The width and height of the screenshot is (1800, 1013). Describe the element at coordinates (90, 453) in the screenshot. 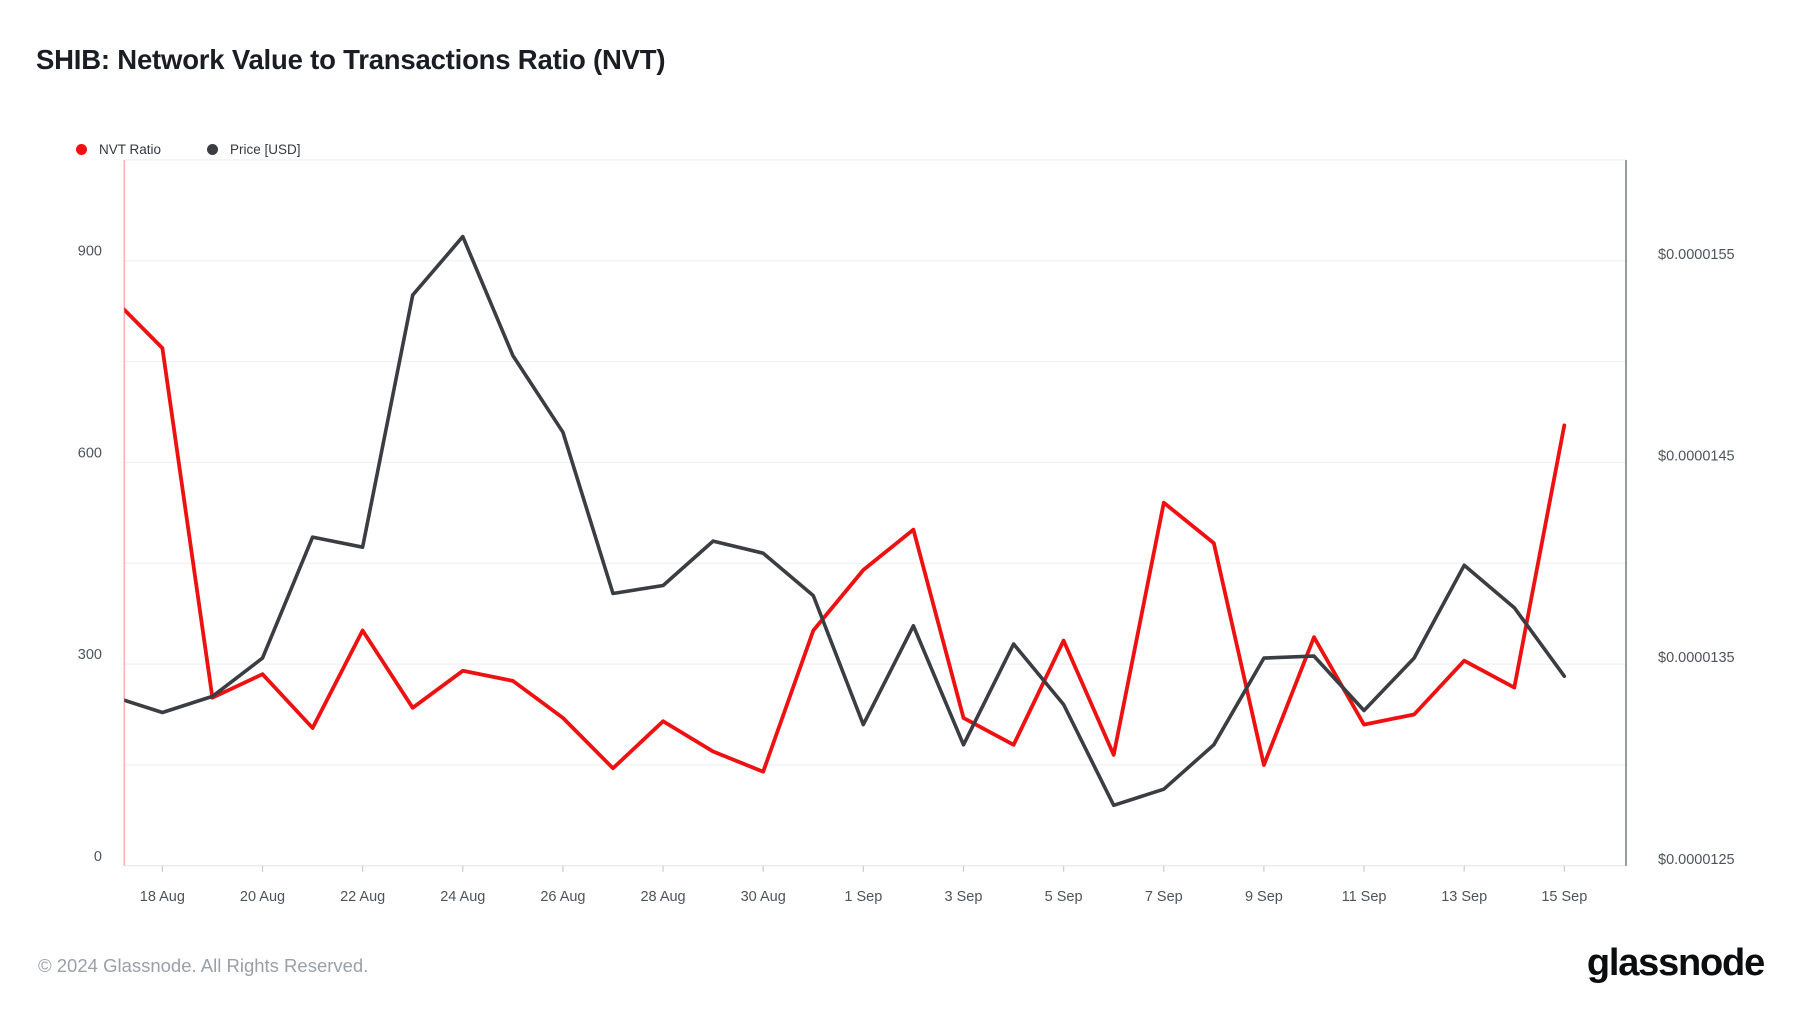

I see `left-axis-label: 600` at that location.